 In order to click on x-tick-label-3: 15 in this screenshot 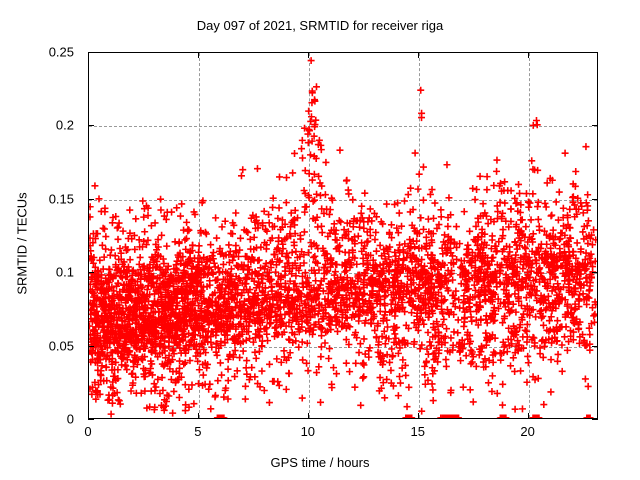, I will do `click(417, 431)`.